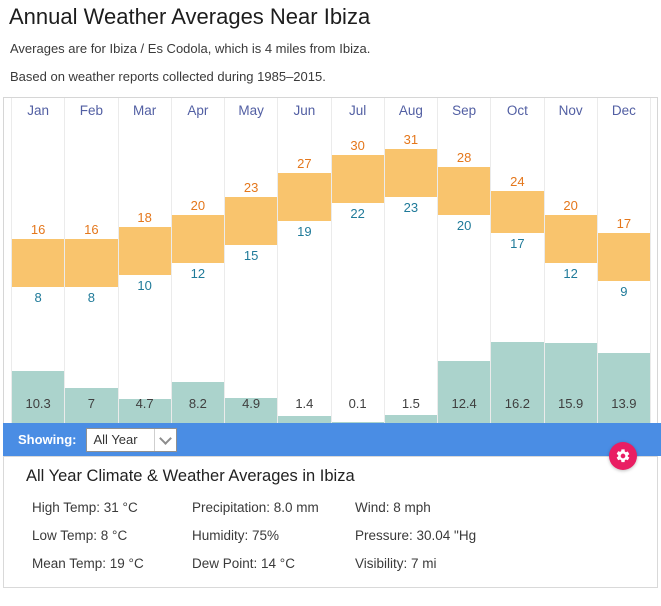  I want to click on chart-column-aug: Aug 31 23 1.5, so click(410, 260).